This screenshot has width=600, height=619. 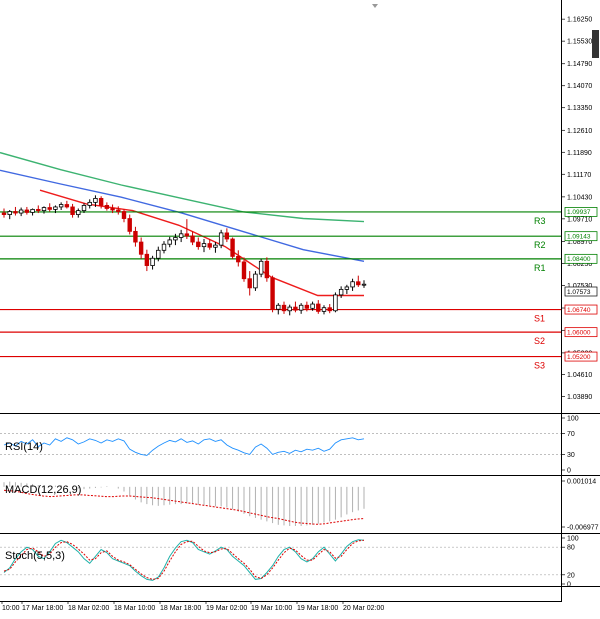 What do you see at coordinates (579, 153) in the screenshot?
I see `price-tick-label: 1.11890` at bounding box center [579, 153].